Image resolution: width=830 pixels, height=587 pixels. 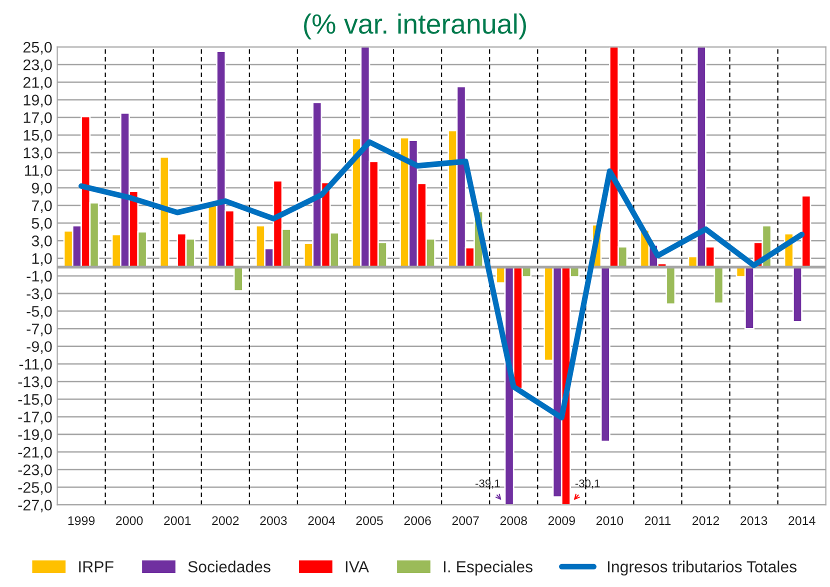 I want to click on y-tick-label: -1,0, so click(x=39, y=277).